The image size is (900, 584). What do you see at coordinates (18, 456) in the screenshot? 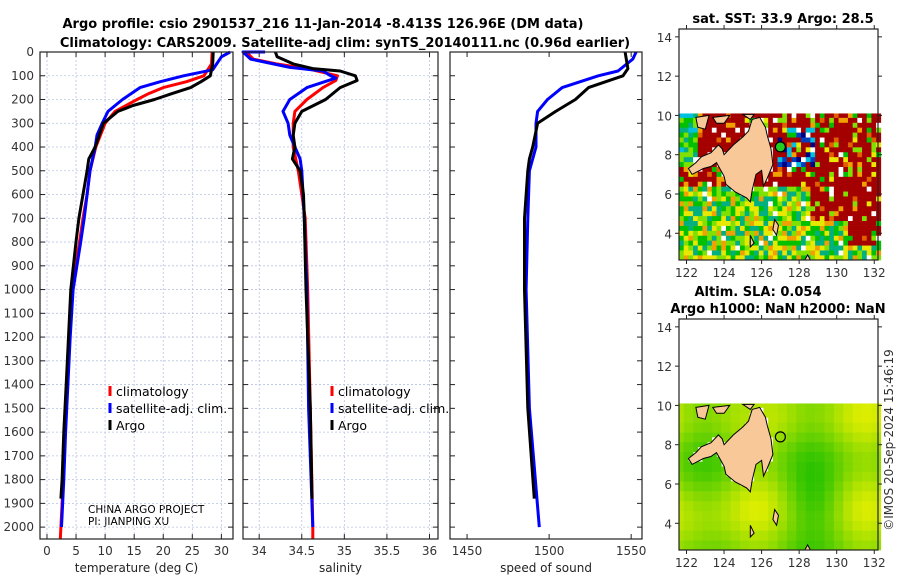
I see `y-tick-label: 1700` at bounding box center [18, 456].